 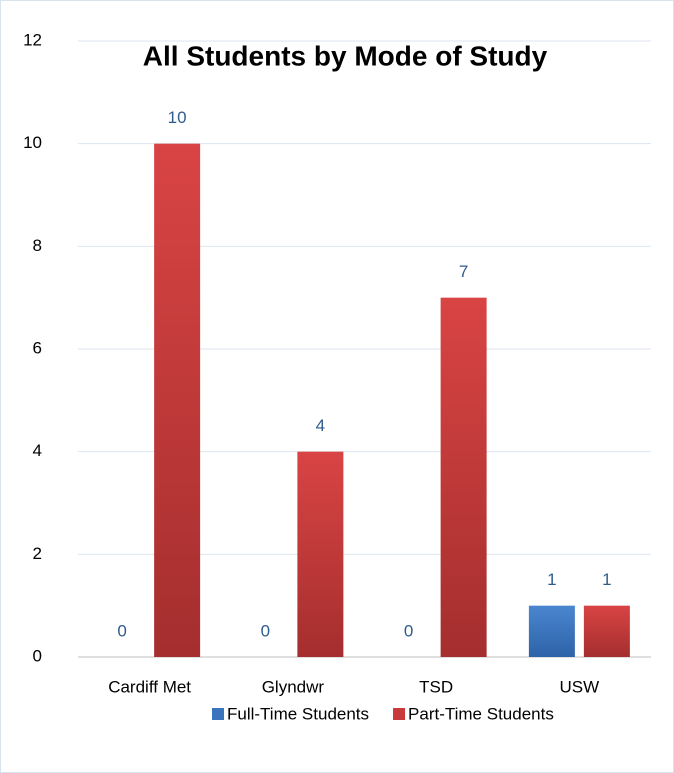 I want to click on legend-label: Full-Time Students, so click(x=298, y=713).